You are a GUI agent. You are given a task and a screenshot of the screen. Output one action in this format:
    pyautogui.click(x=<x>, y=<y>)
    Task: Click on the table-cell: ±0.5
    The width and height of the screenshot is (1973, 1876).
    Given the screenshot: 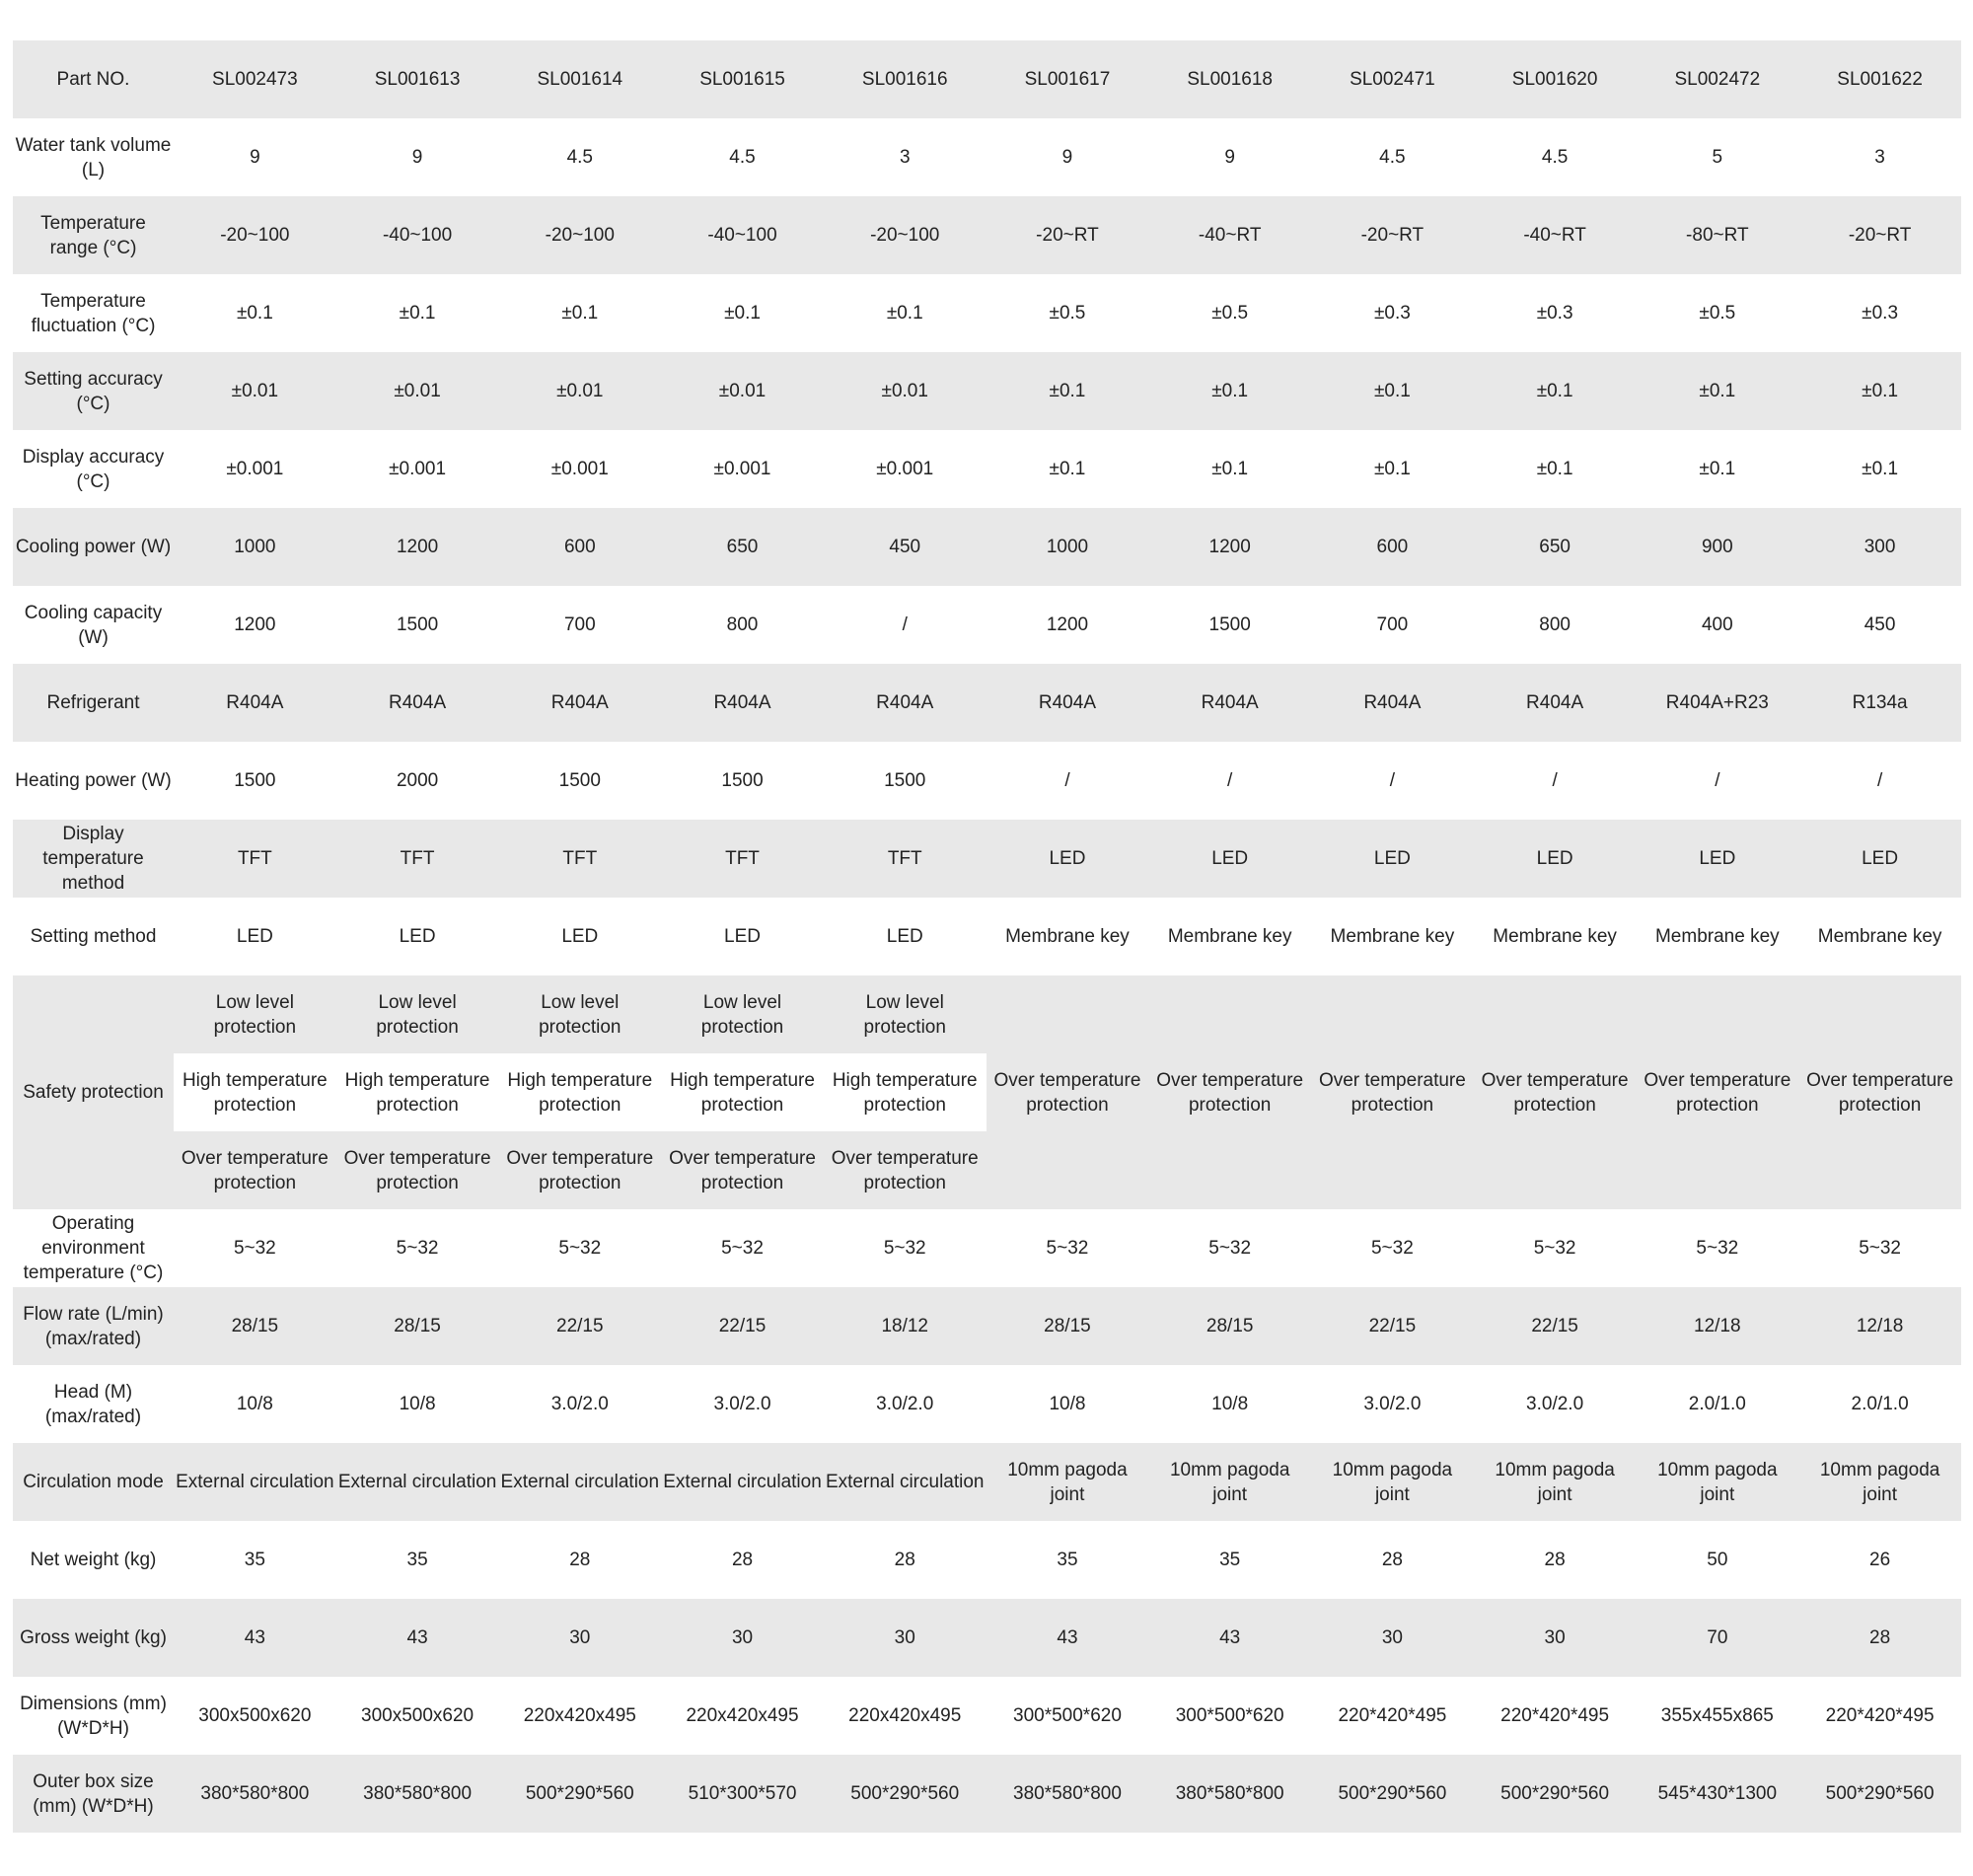 What is the action you would take?
    pyautogui.click(x=1067, y=313)
    